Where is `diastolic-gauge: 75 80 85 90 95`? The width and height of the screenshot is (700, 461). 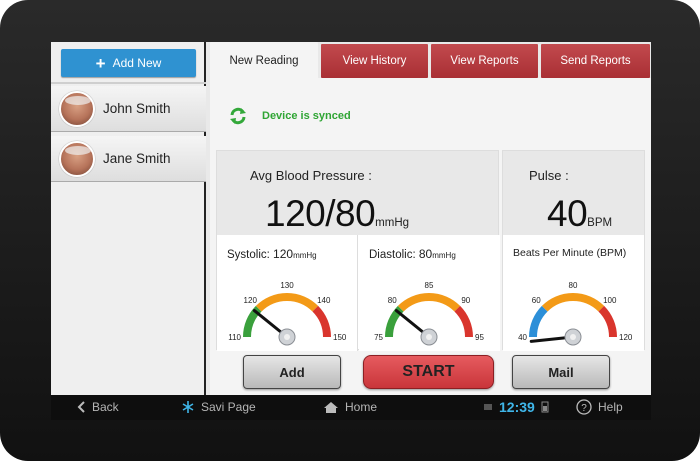
diastolic-gauge: 75 80 85 90 95 is located at coordinates (429, 313).